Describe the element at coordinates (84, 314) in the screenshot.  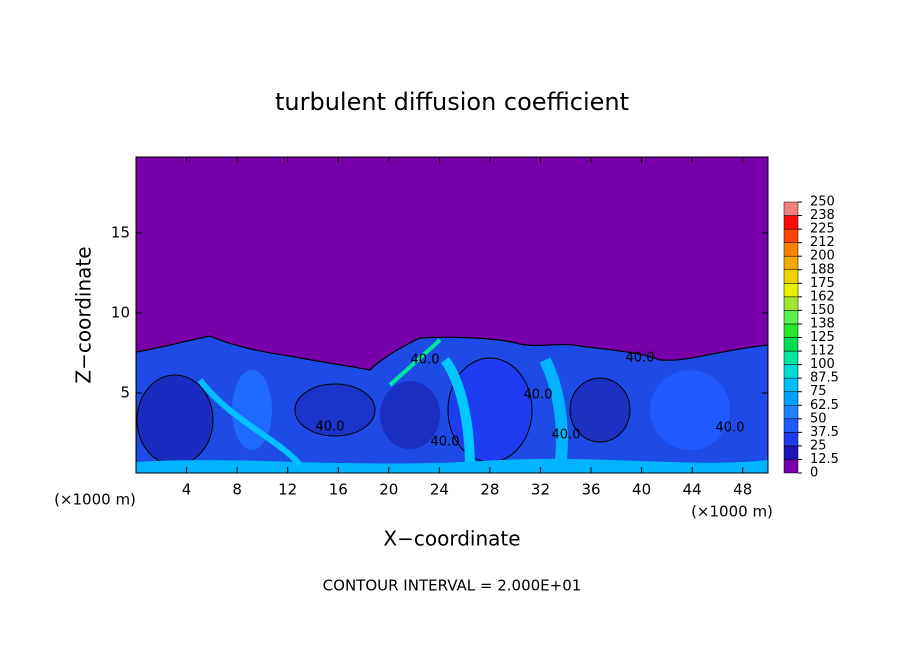
I see `y-axis-label: Z−coordinate` at that location.